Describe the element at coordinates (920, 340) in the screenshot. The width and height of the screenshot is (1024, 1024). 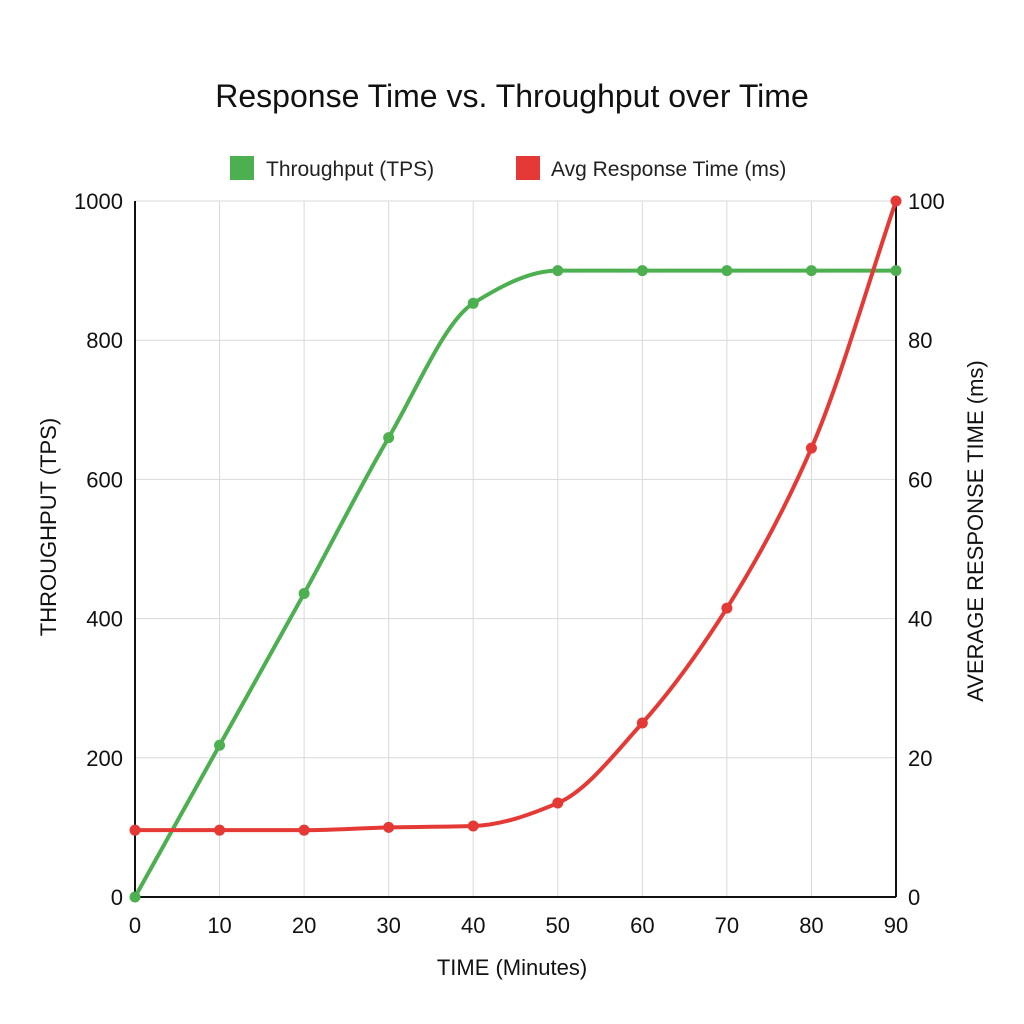
I see `y-right-tick-label: 80` at that location.